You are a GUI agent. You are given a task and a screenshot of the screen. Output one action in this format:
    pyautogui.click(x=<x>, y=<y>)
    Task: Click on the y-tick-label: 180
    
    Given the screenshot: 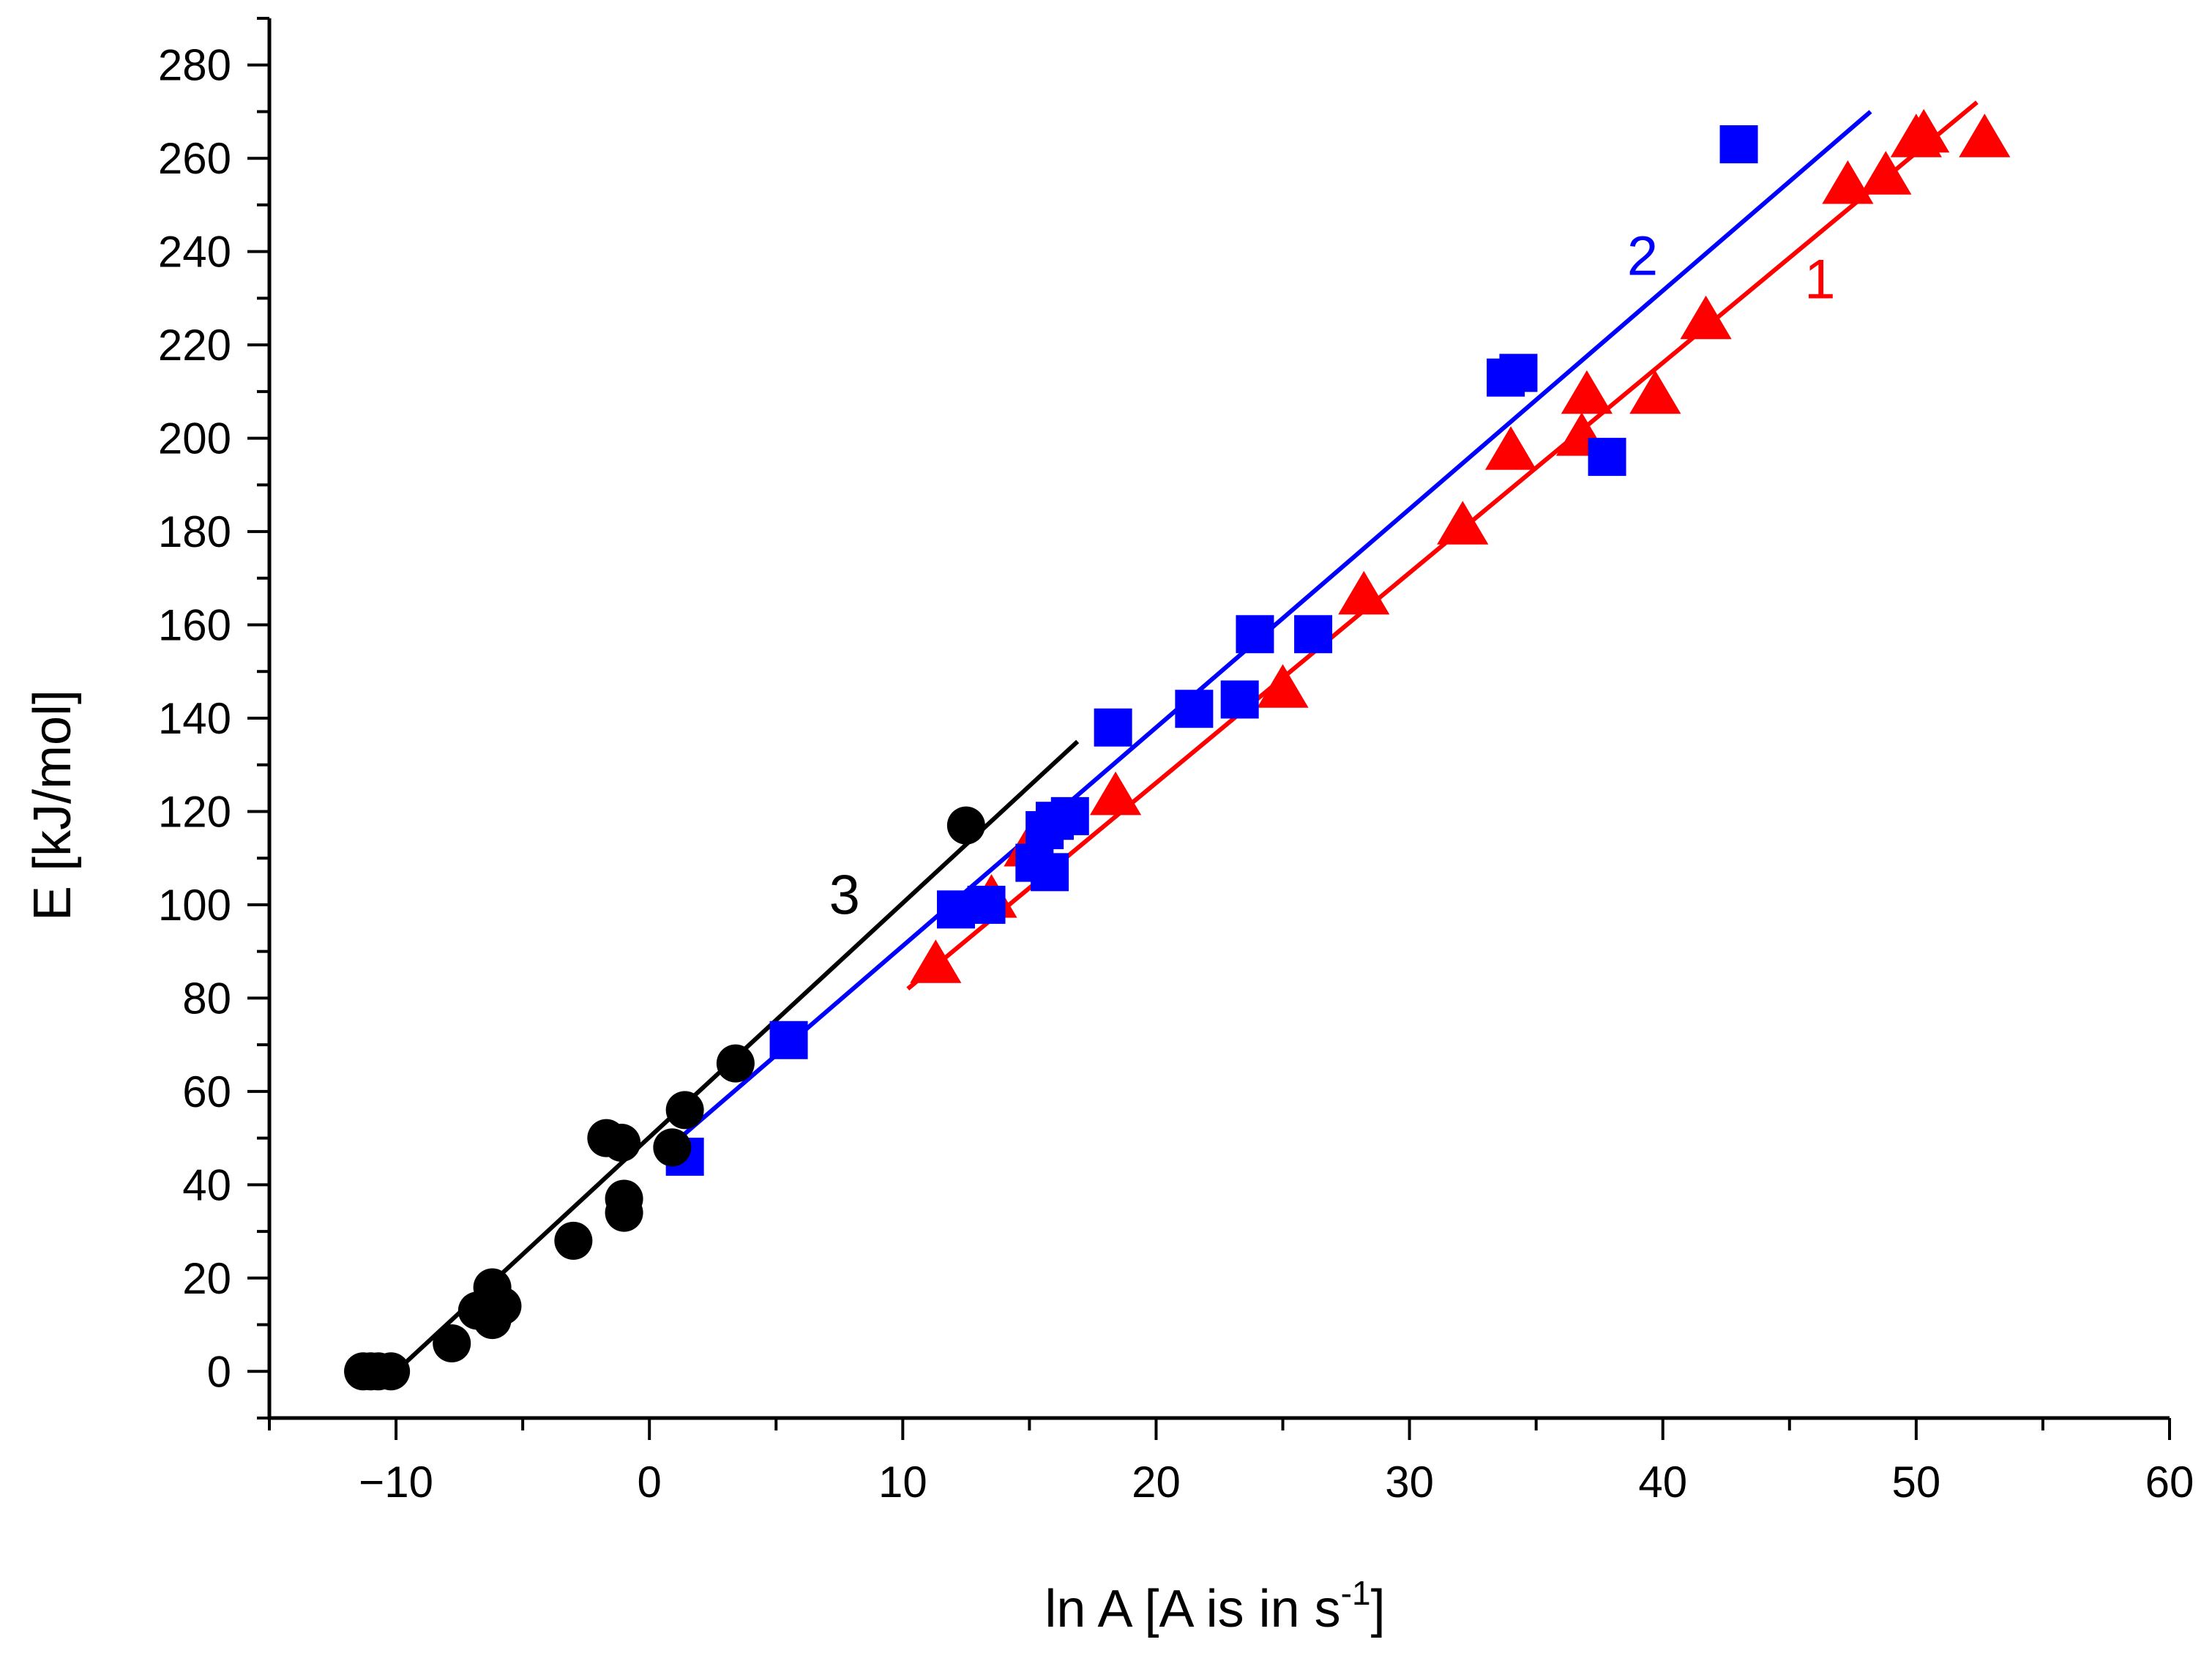 What is the action you would take?
    pyautogui.click(x=194, y=531)
    